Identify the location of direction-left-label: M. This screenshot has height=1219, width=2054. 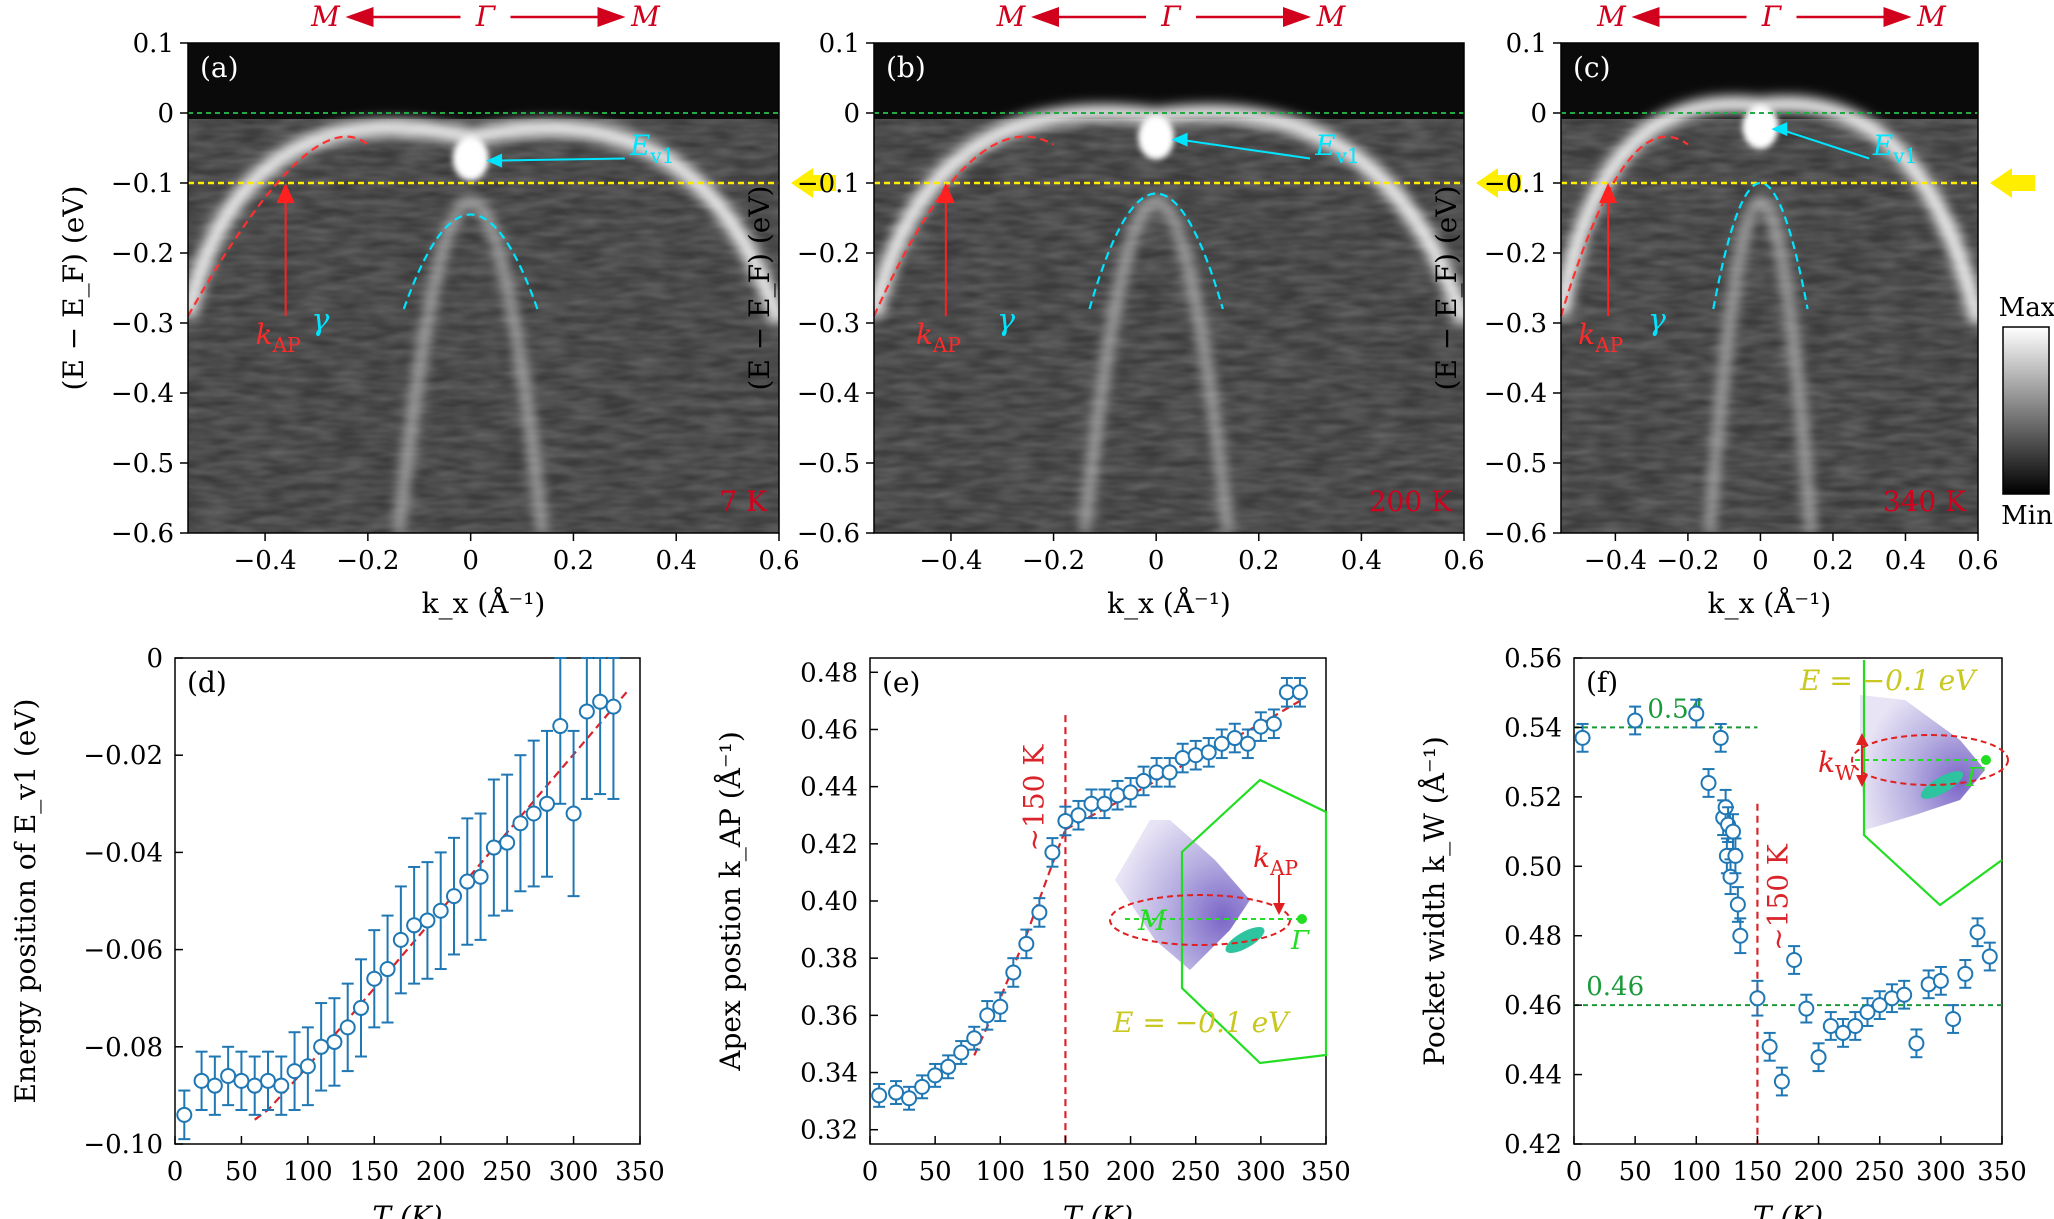
(1611, 16).